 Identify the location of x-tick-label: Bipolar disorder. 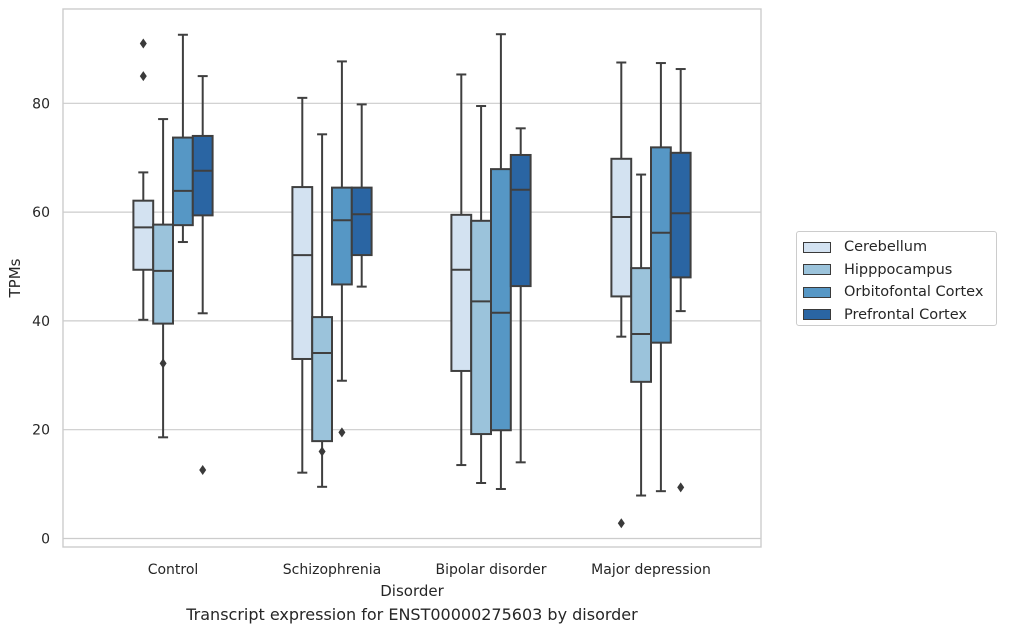
(490, 570).